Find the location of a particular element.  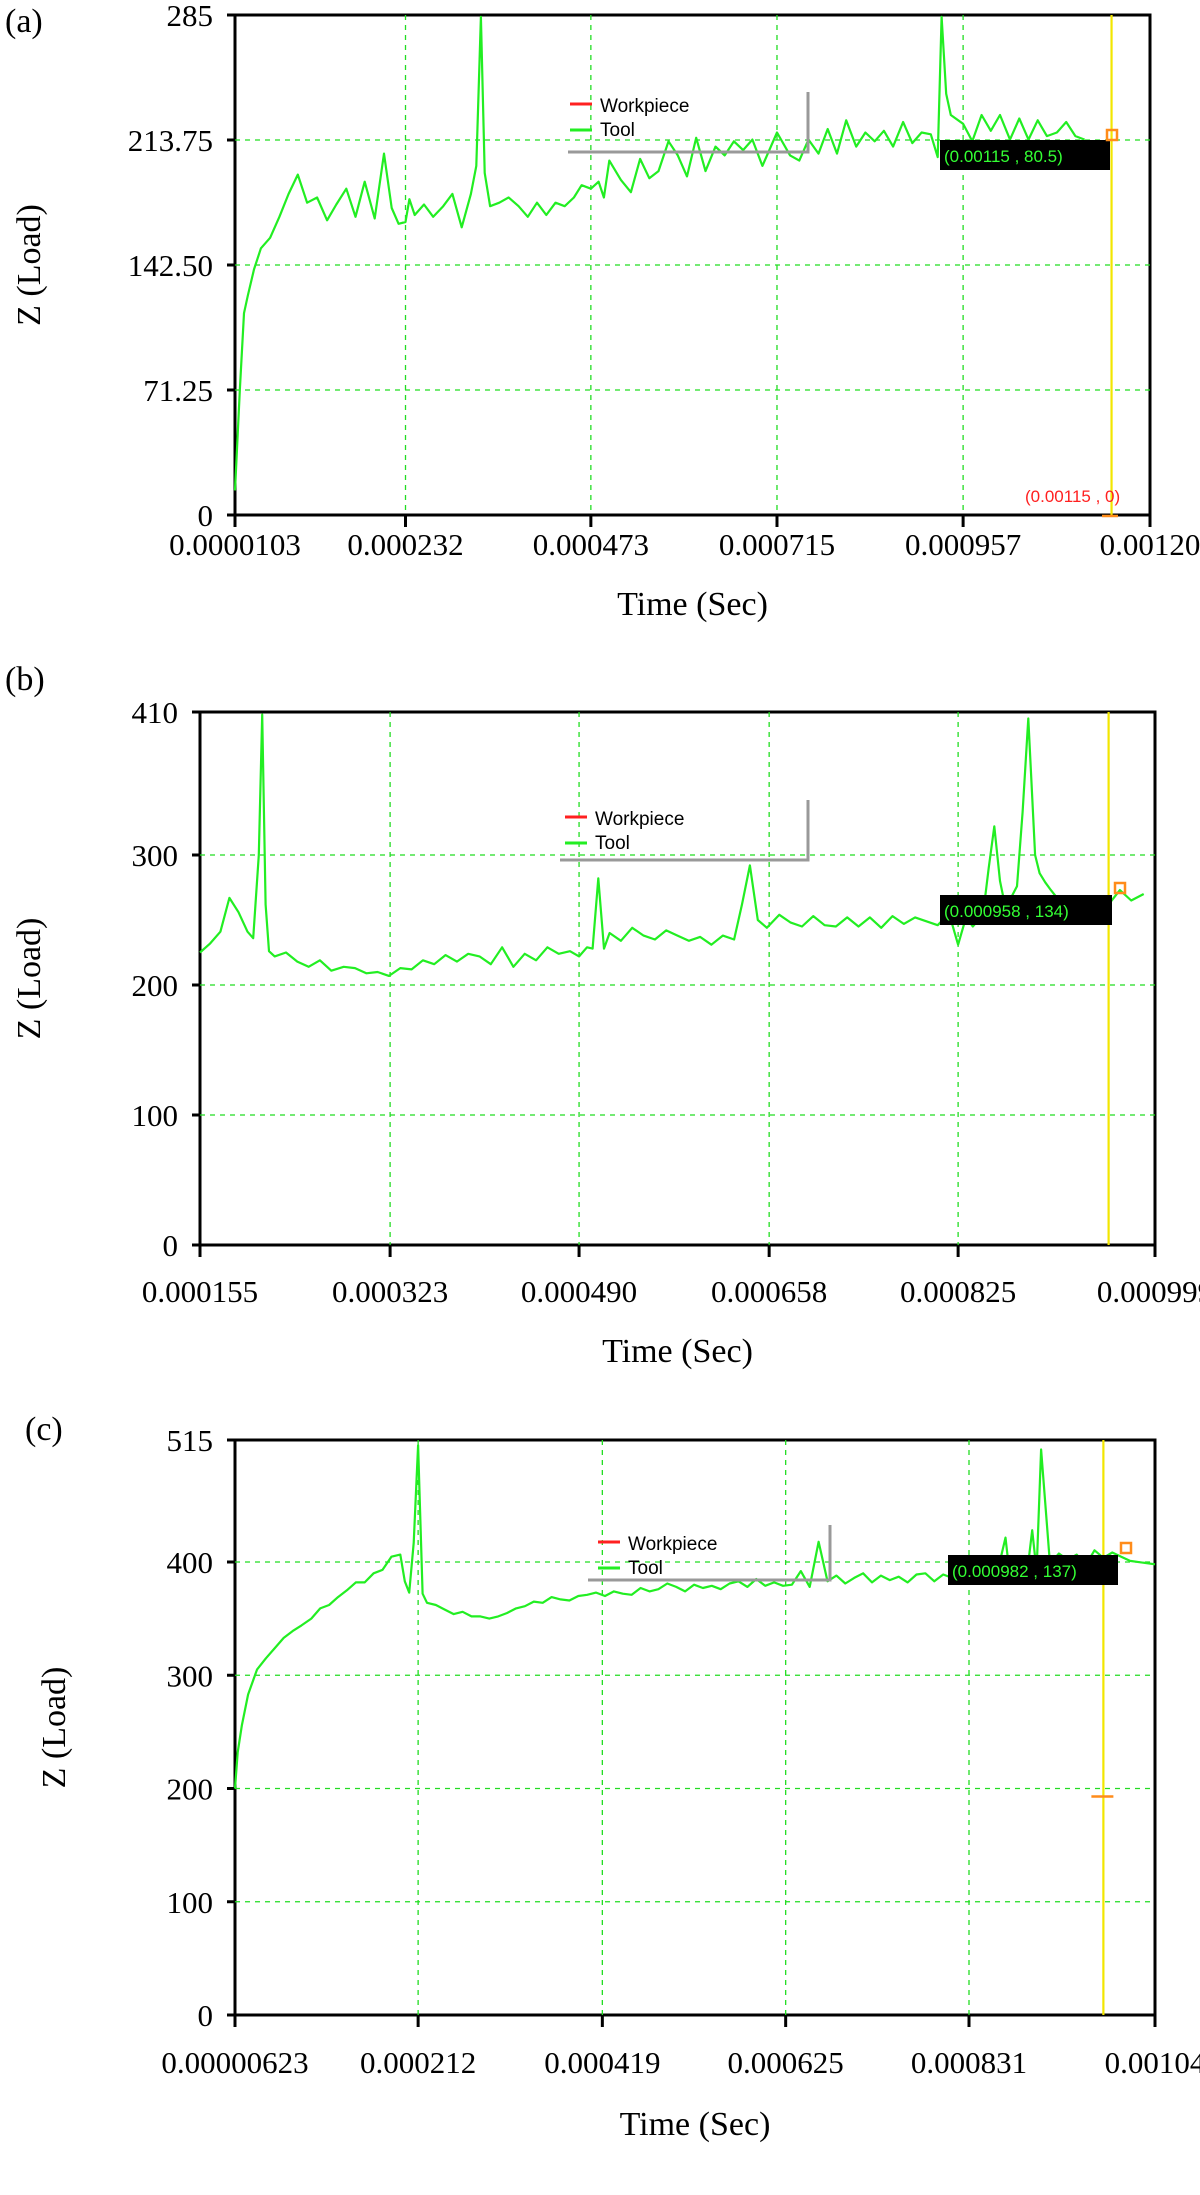

x-tick-label-a-0: 0.0000103 is located at coordinates (235, 544).